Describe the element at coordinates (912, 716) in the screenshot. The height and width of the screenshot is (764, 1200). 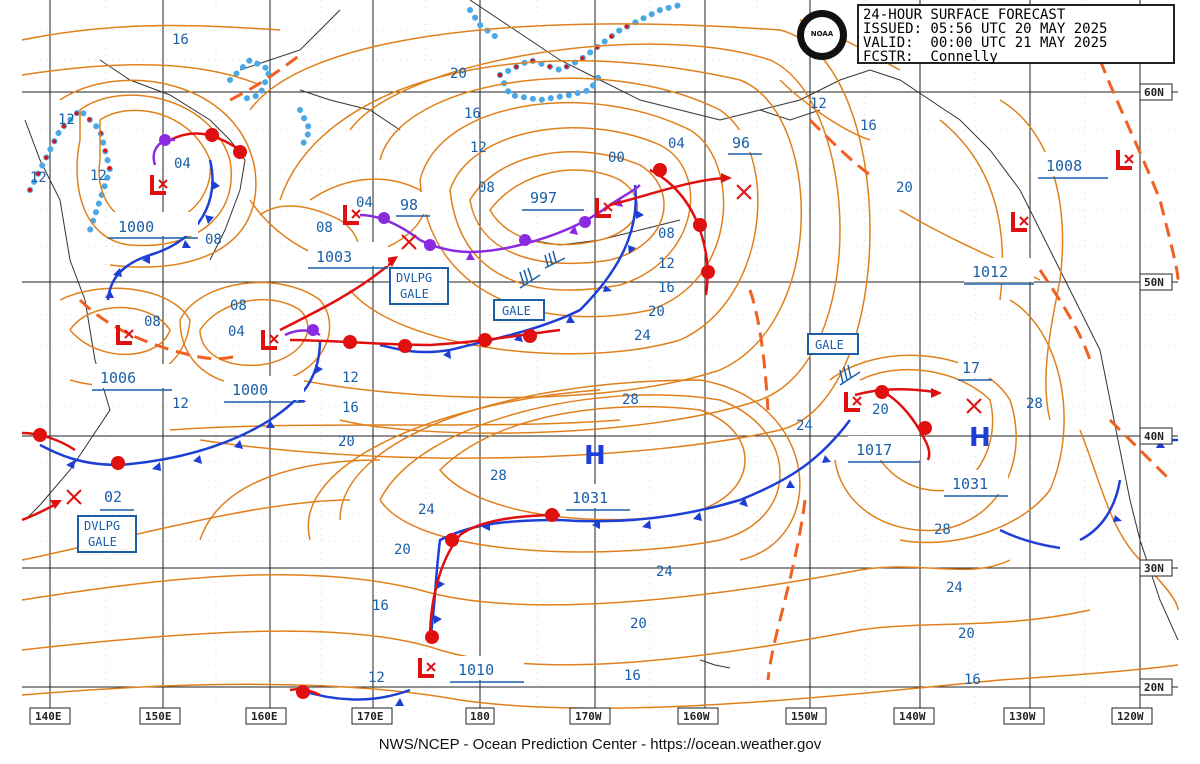
I see `lon-label: 140W` at that location.